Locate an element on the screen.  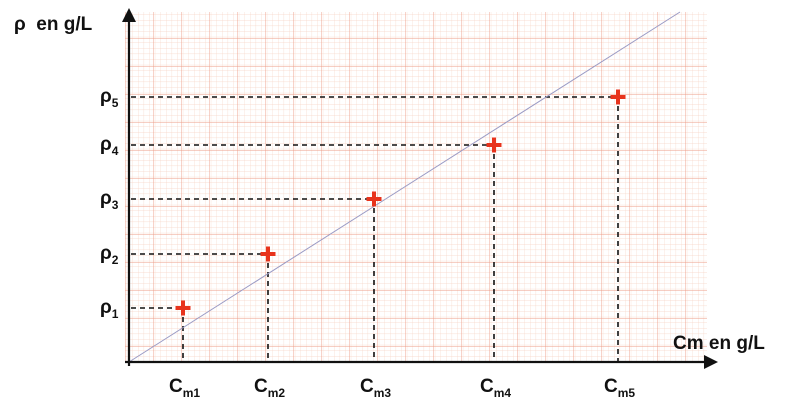
x-axis-title: Cm en g/L is located at coordinates (719, 343).